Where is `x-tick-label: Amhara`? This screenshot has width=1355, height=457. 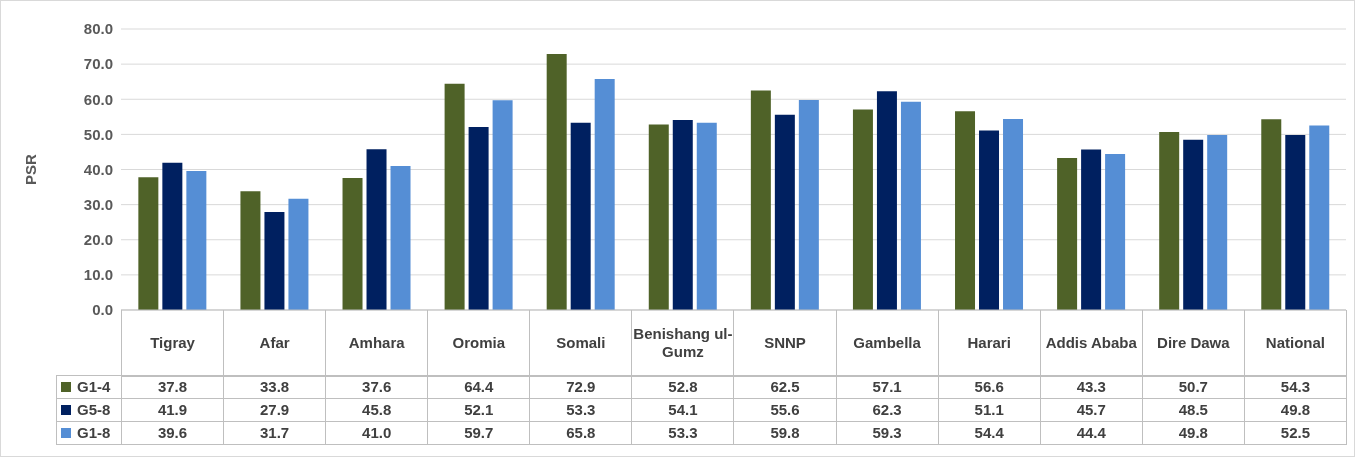
x-tick-label: Amhara is located at coordinates (376, 343).